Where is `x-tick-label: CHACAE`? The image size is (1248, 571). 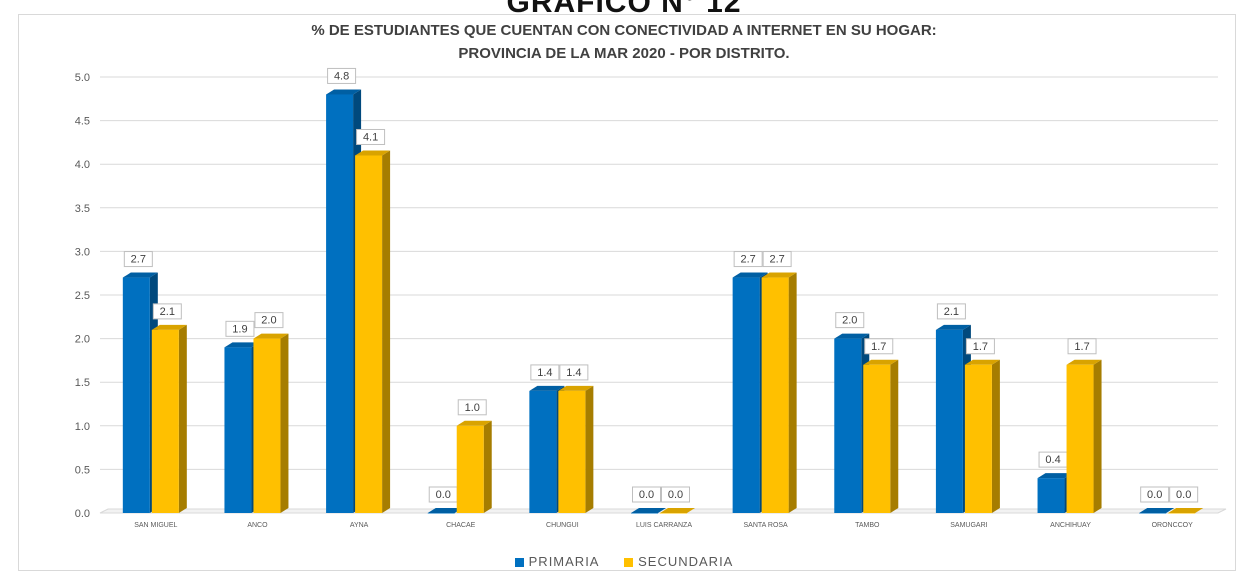
x-tick-label: CHACAE is located at coordinates (461, 525).